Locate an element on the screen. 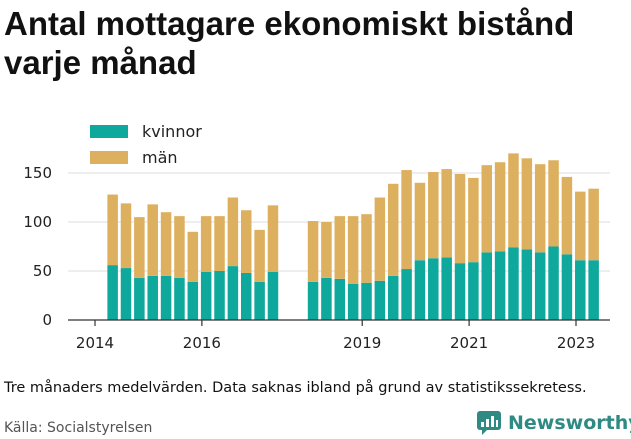 The image size is (631, 439). x-tick-label: 2019 is located at coordinates (362, 343).